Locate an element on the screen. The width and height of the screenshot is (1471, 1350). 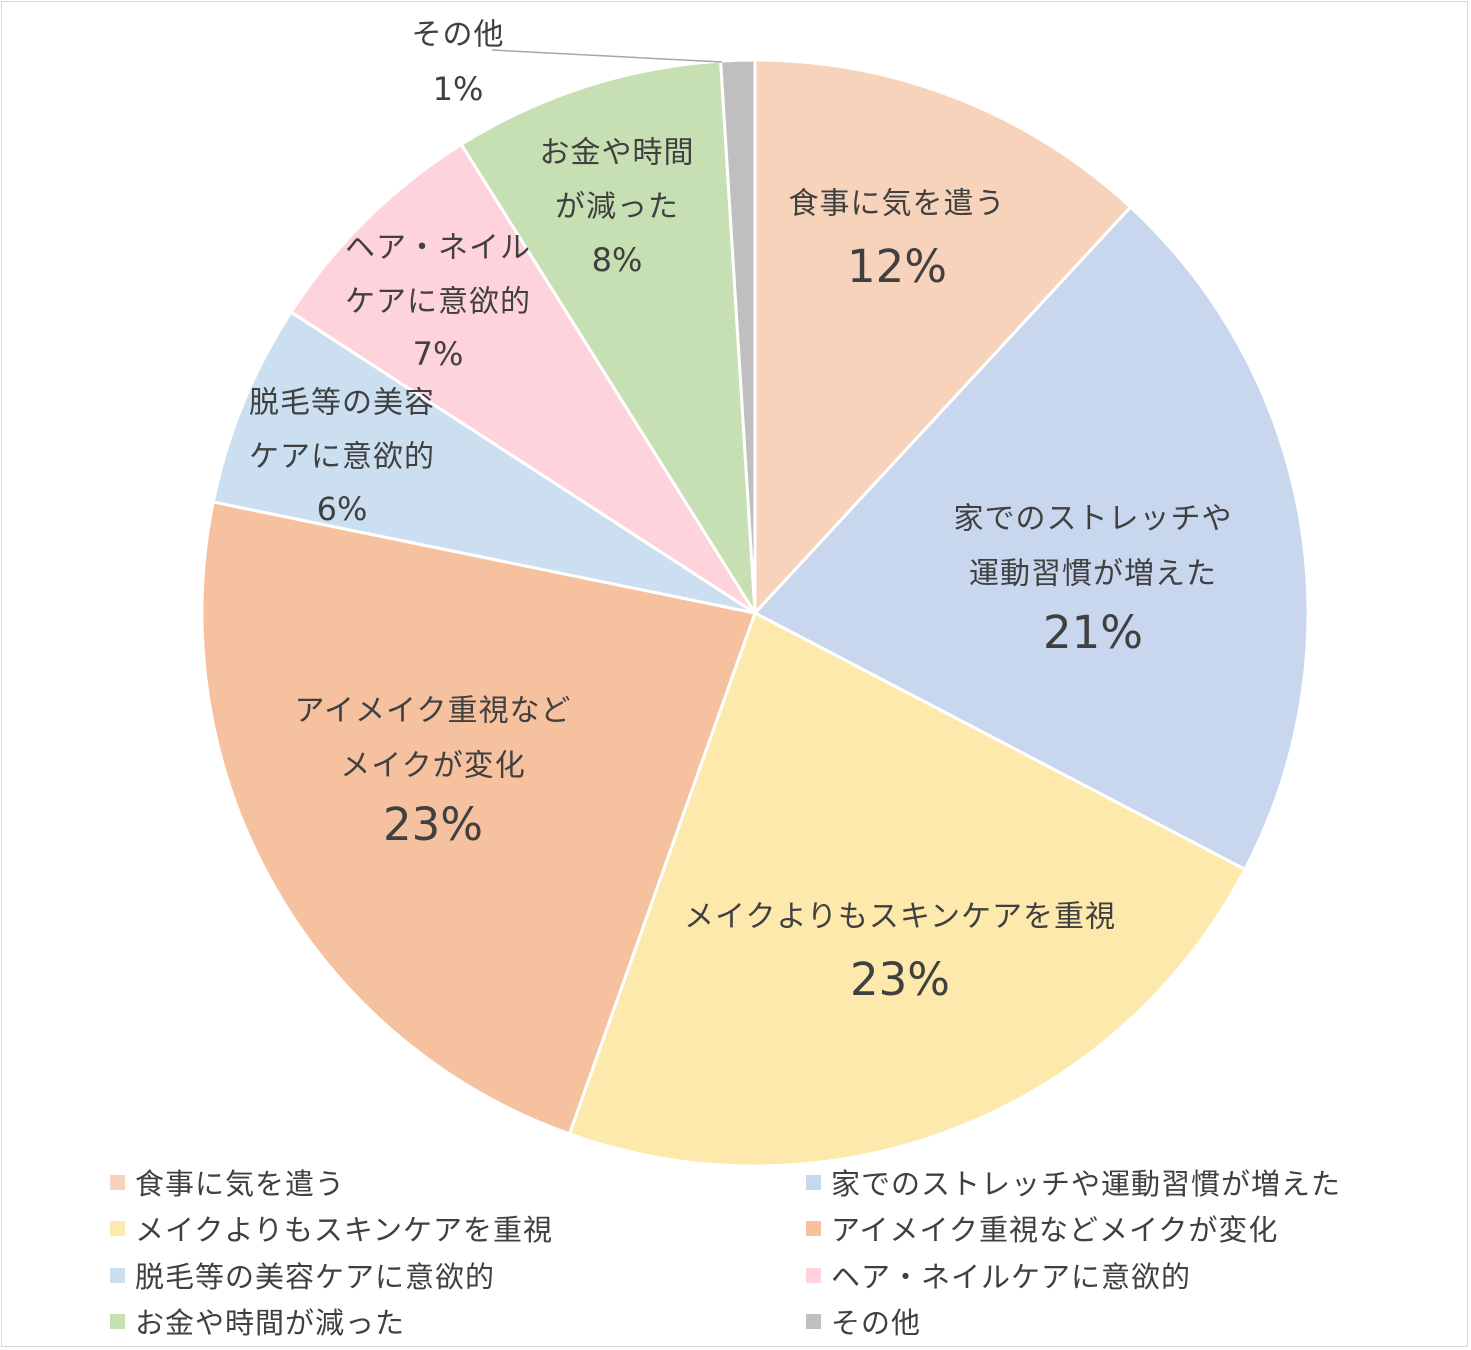
slice-label: が減った is located at coordinates (617, 207).